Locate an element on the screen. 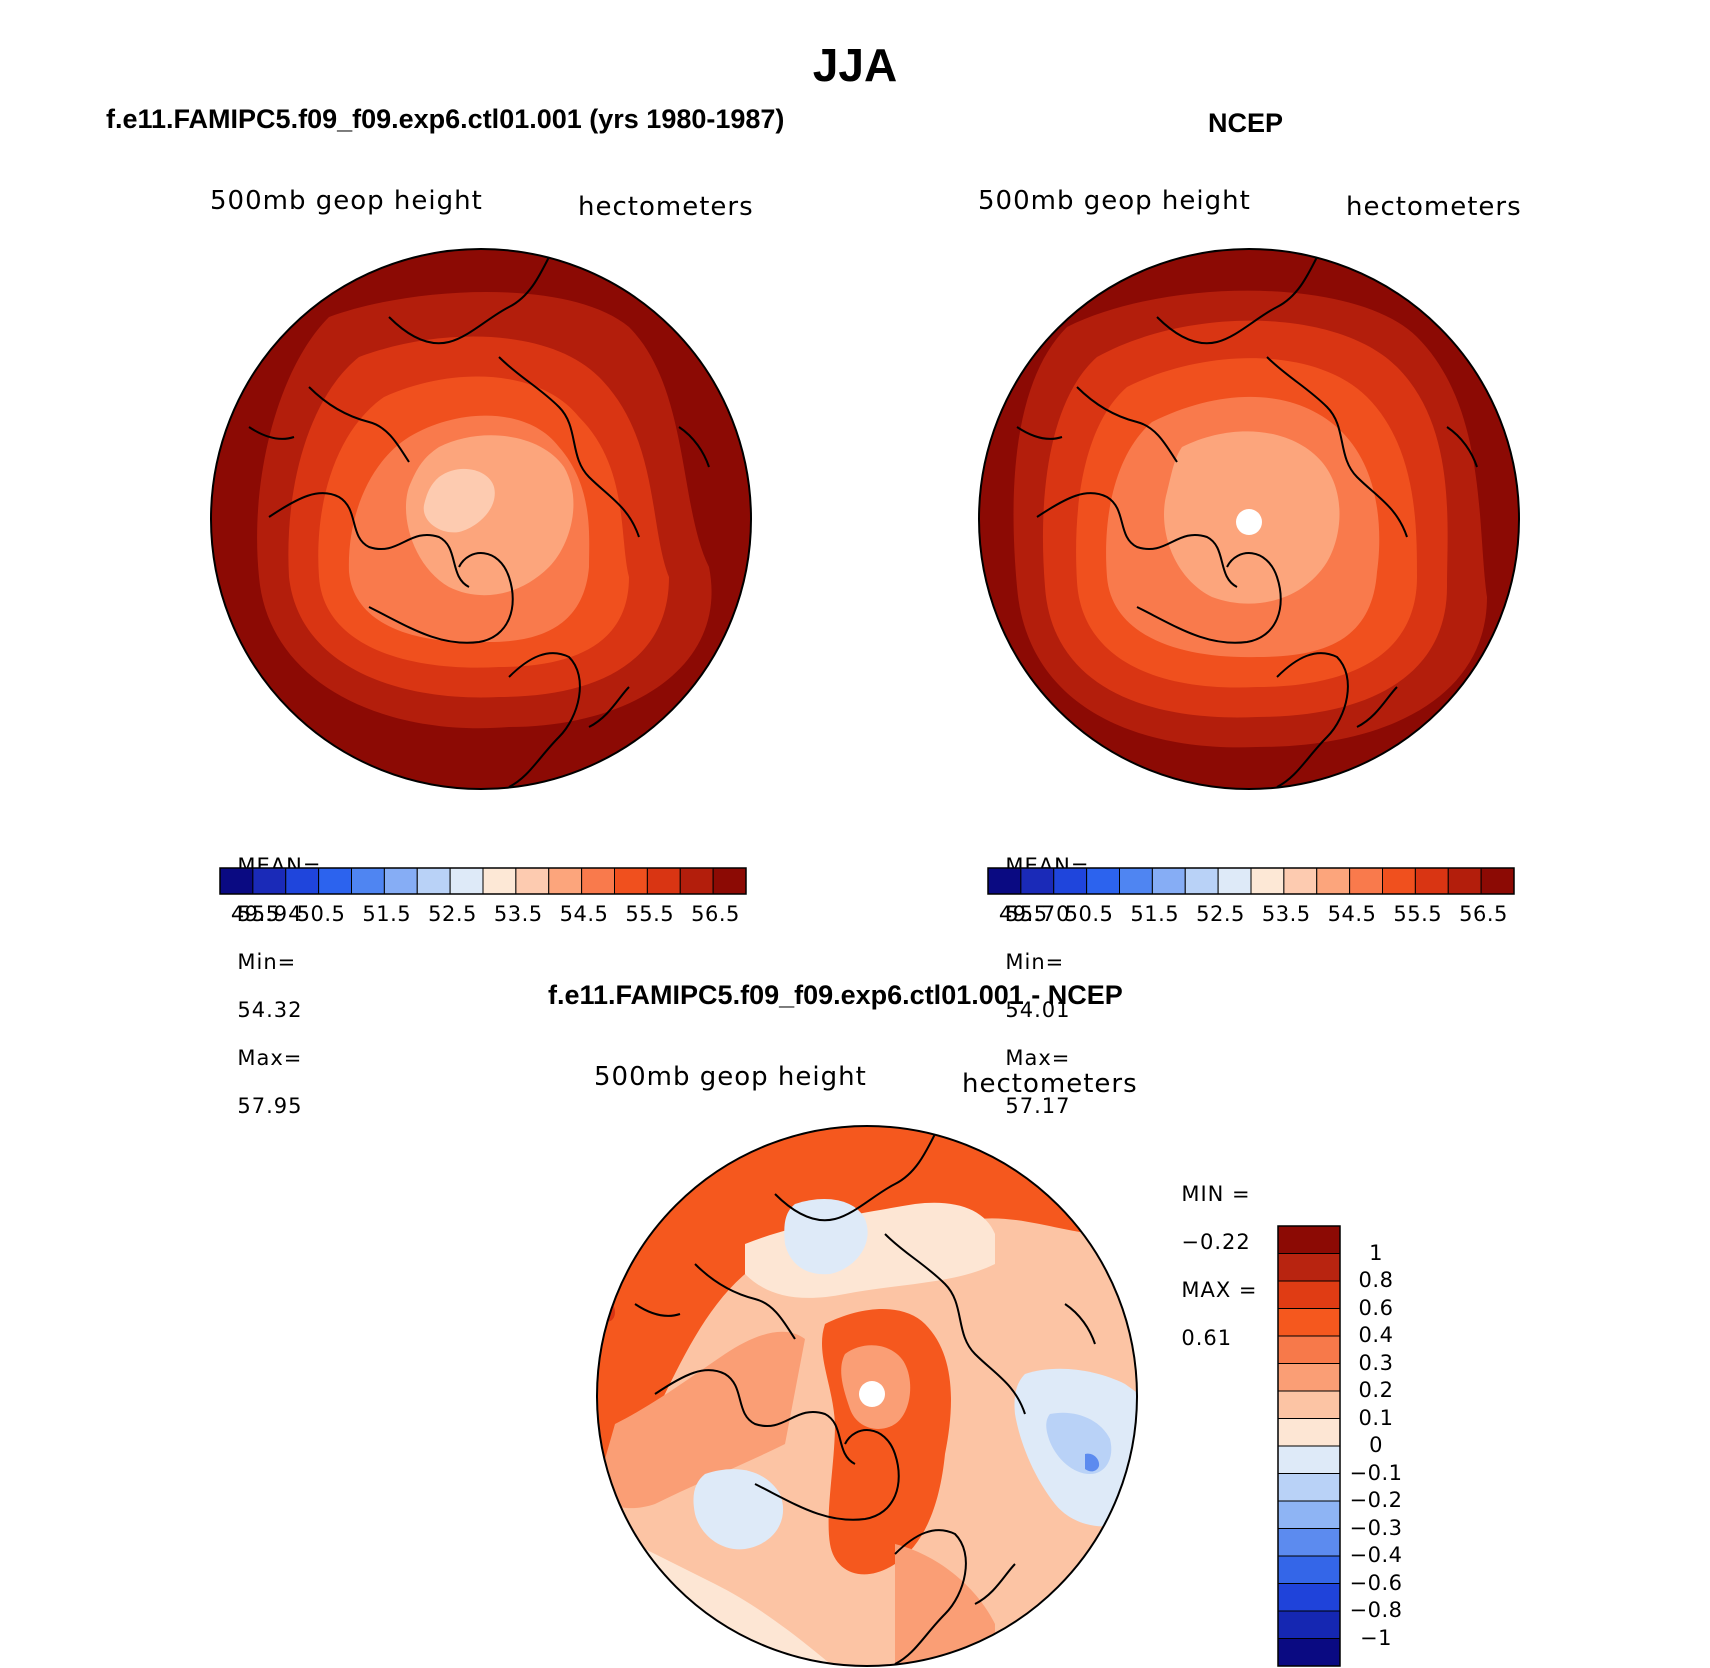 Image resolution: width=1710 pixels, height=1668 pixels. obs-colorbar is located at coordinates (1251, 881).